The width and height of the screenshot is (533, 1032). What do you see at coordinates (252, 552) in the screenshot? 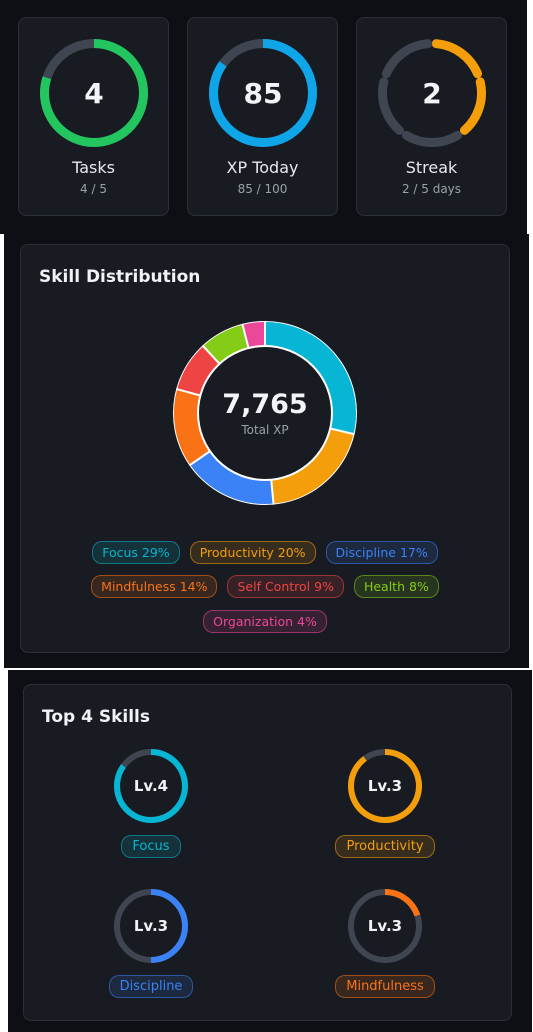
I see `legend-chip-productivity: Productivity 20%` at bounding box center [252, 552].